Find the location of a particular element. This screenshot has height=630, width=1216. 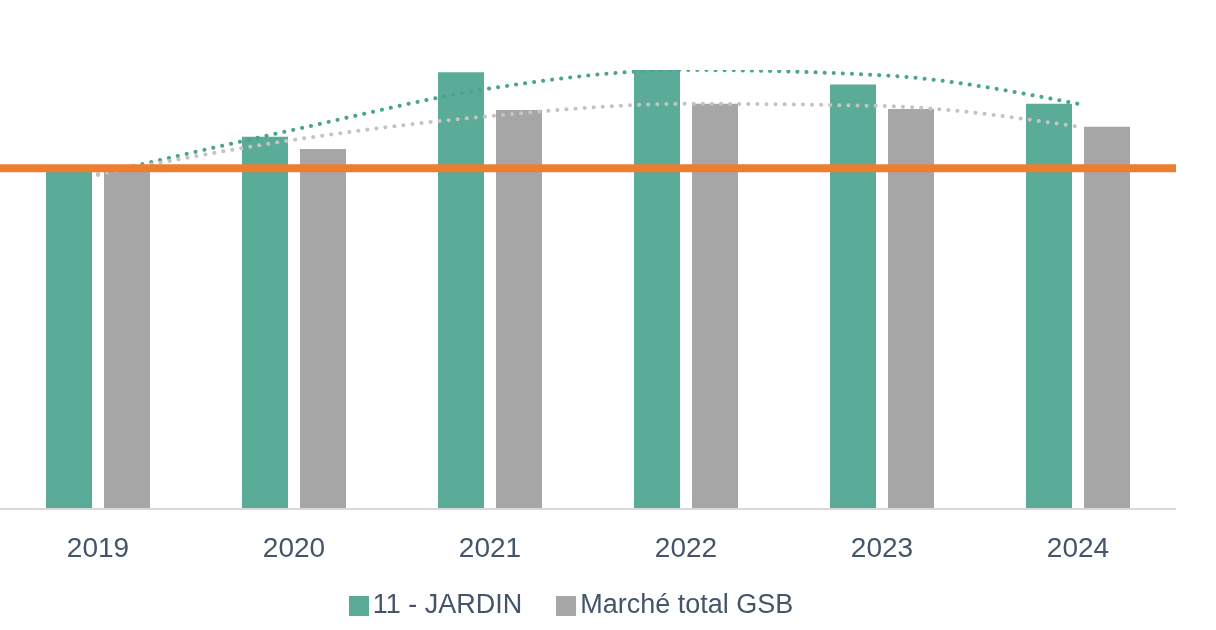

x-tick-label: 2024 is located at coordinates (1078, 547).